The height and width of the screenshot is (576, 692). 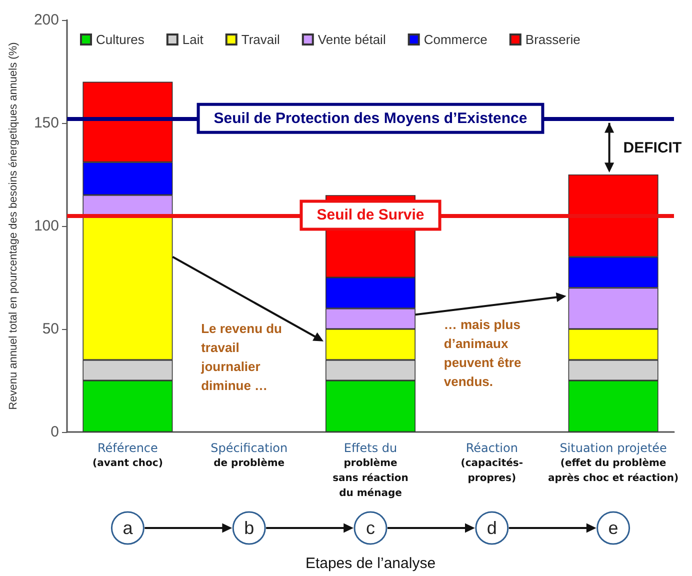 I want to click on legend-label: Lait, so click(x=193, y=39).